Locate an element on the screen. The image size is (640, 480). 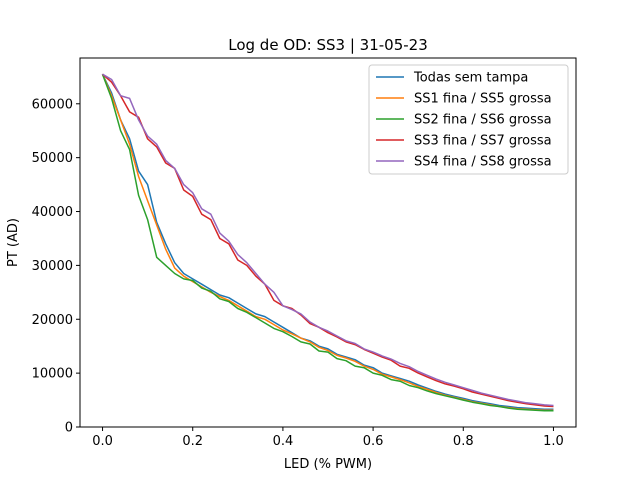
legend-label-1: Todas sem tampa is located at coordinates (470, 78).